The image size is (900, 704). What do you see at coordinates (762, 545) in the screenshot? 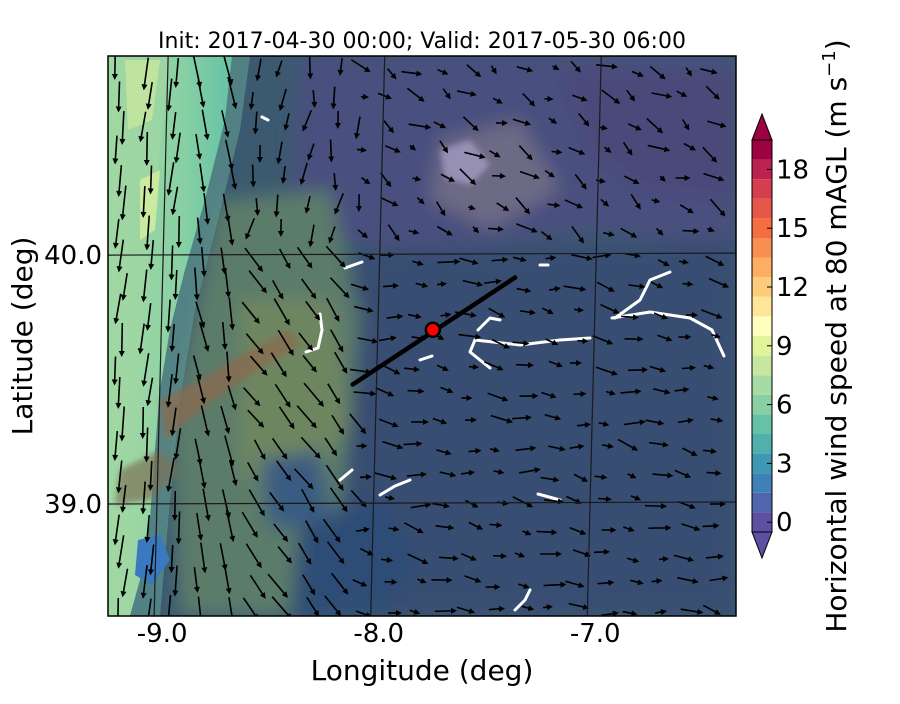
I see `colorbar-extend-min` at bounding box center [762, 545].